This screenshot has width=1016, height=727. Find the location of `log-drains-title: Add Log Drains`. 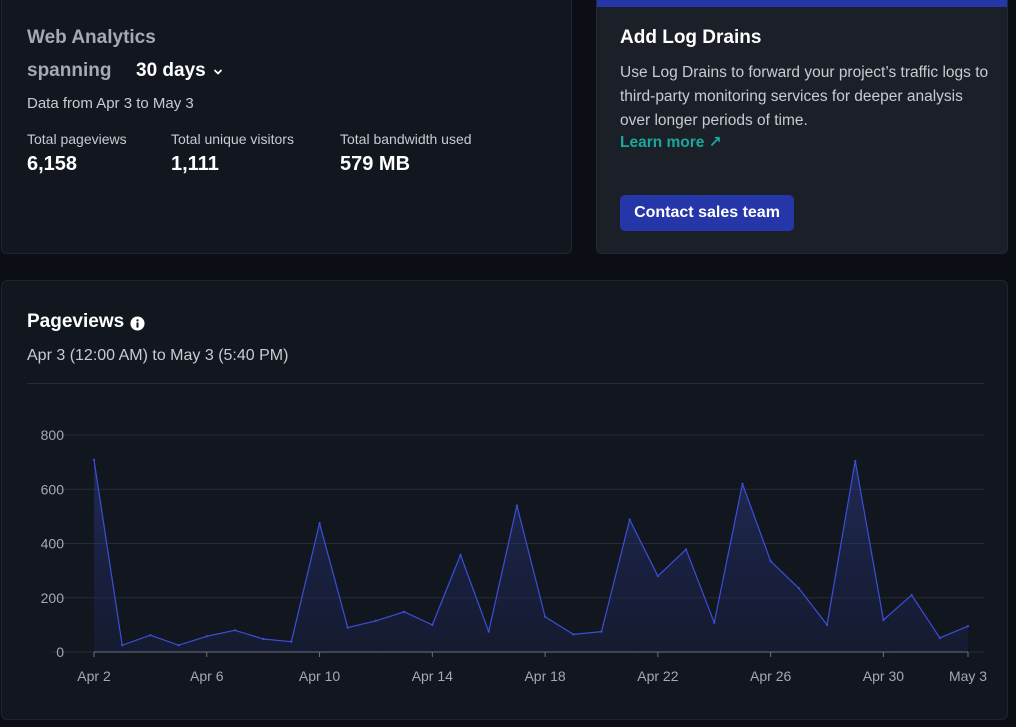

log-drains-title: Add Log Drains is located at coordinates (691, 37).